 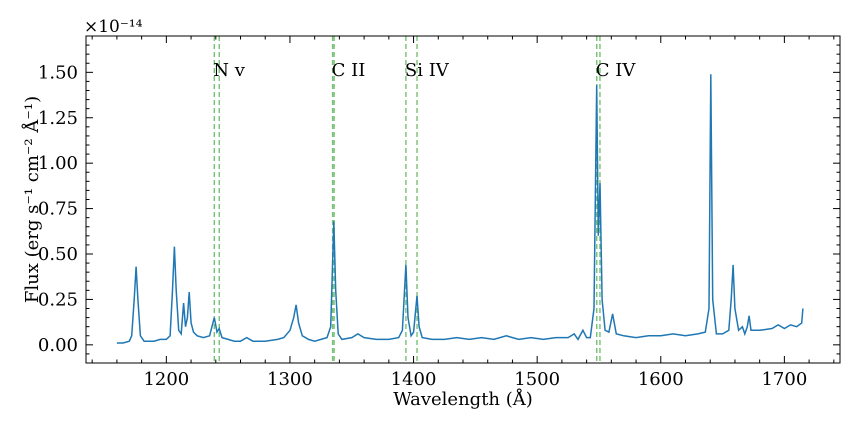 I want to click on x-axis-title: Wavelength (Å), so click(x=463, y=399).